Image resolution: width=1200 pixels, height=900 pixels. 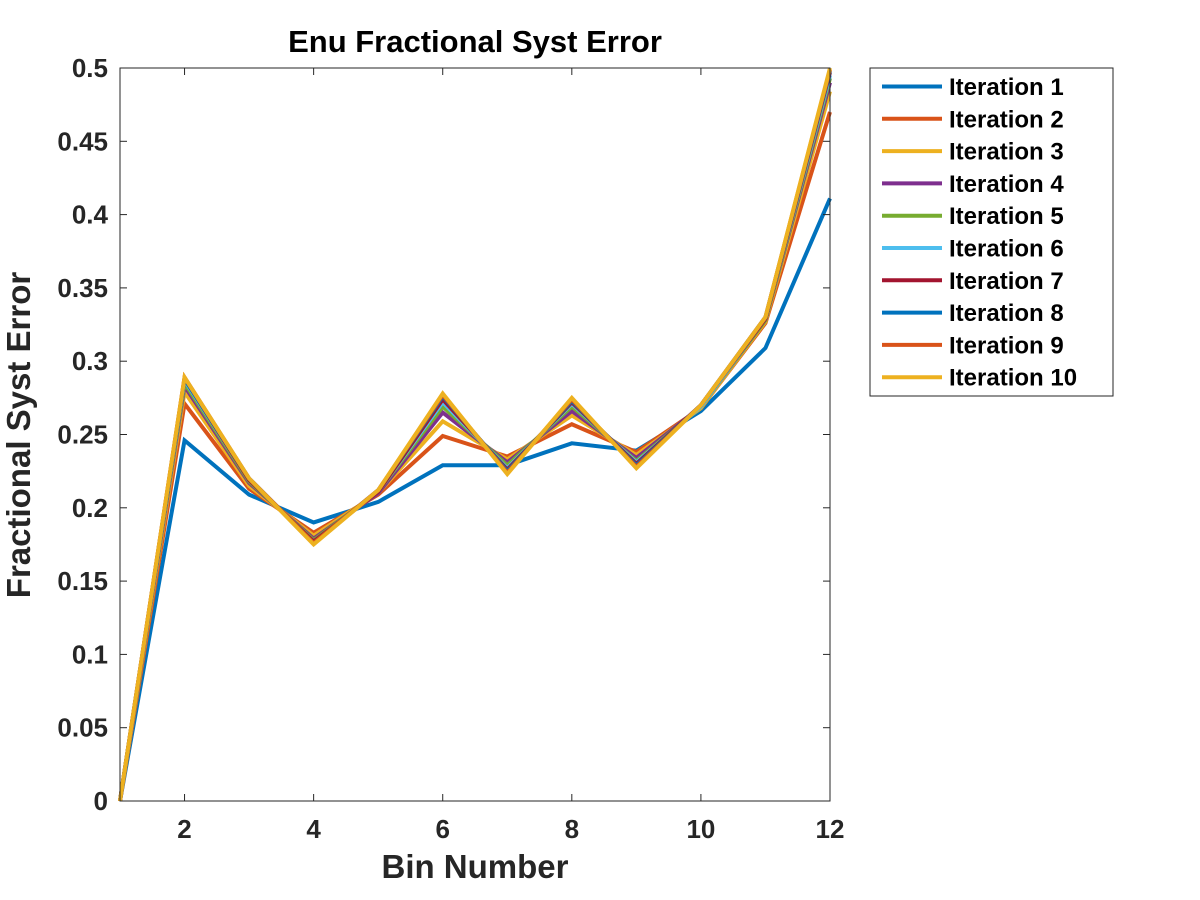 I want to click on x-tick-label: 6, so click(x=442, y=829).